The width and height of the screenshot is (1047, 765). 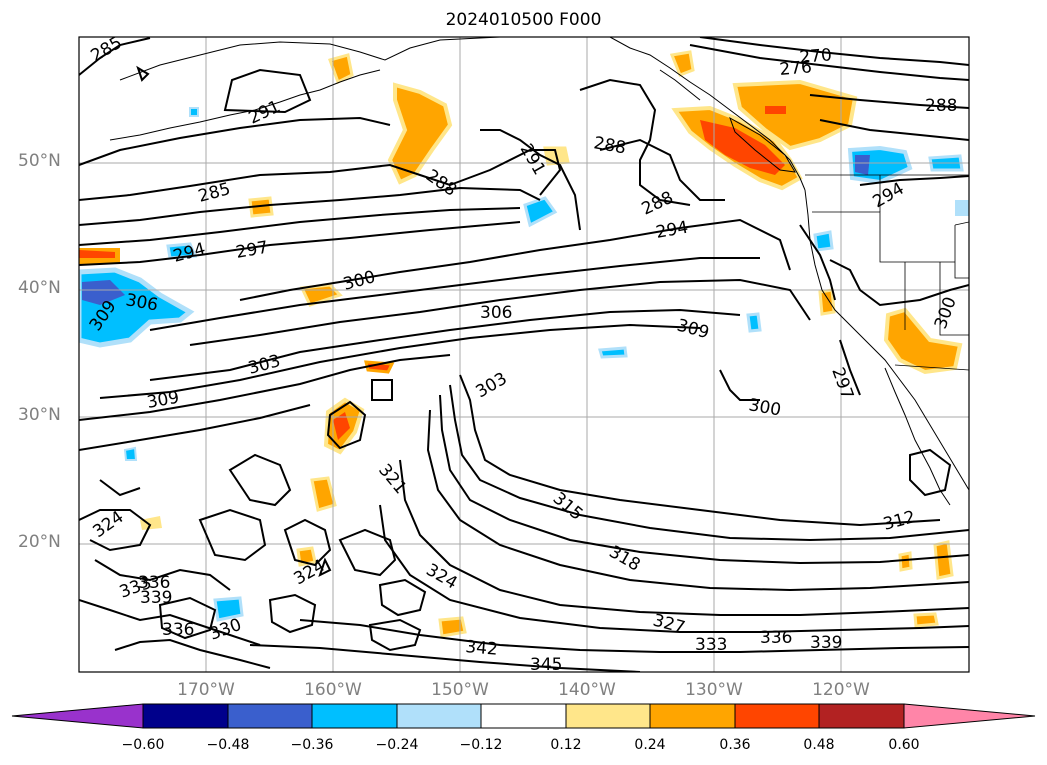 What do you see at coordinates (566, 745) in the screenshot?
I see `colorbar-tick-label: 0.12` at bounding box center [566, 745].